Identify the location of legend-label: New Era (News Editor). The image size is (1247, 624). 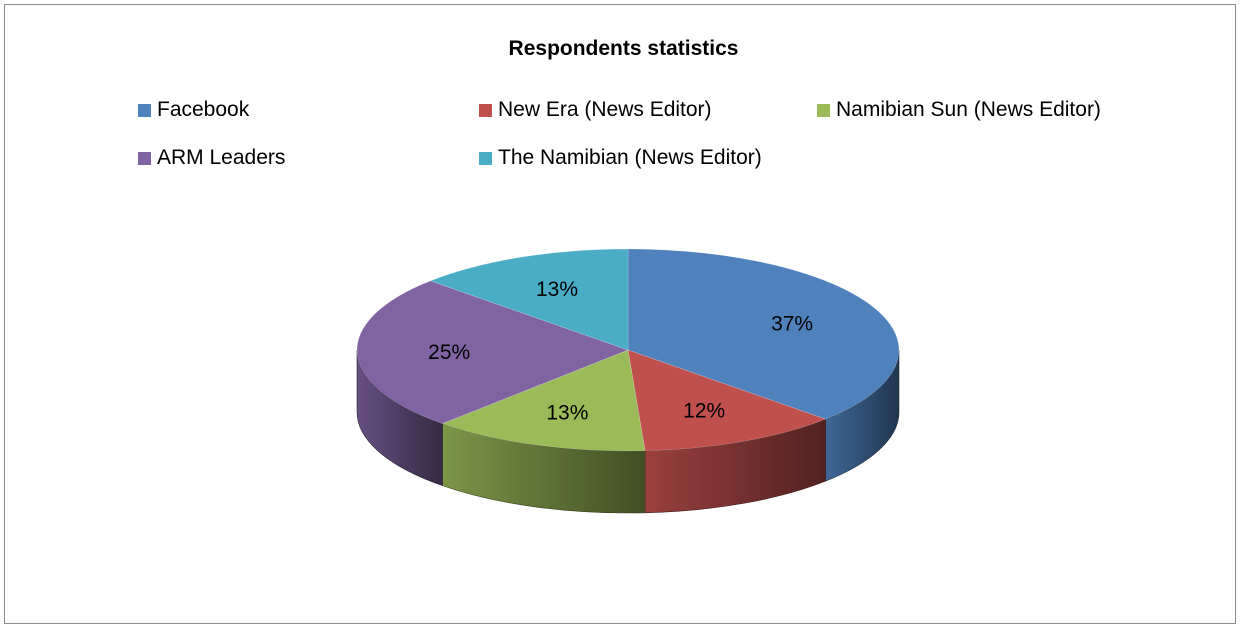
(605, 109).